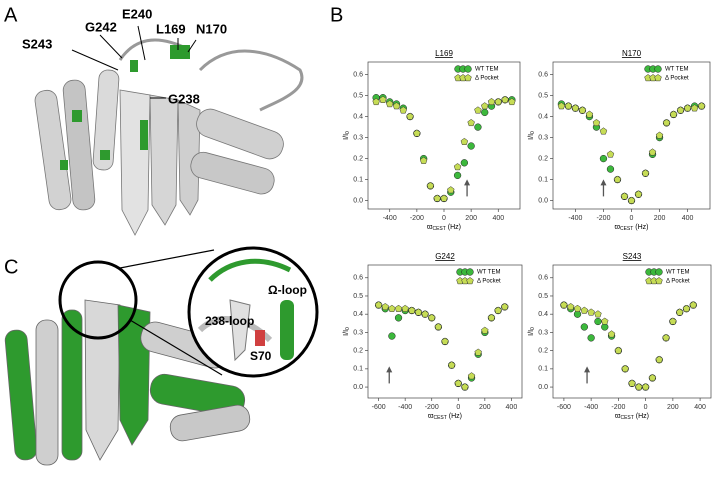 The height and width of the screenshot is (495, 721). I want to click on x-axis-label: ϖCEST (Hz), so click(632, 228).